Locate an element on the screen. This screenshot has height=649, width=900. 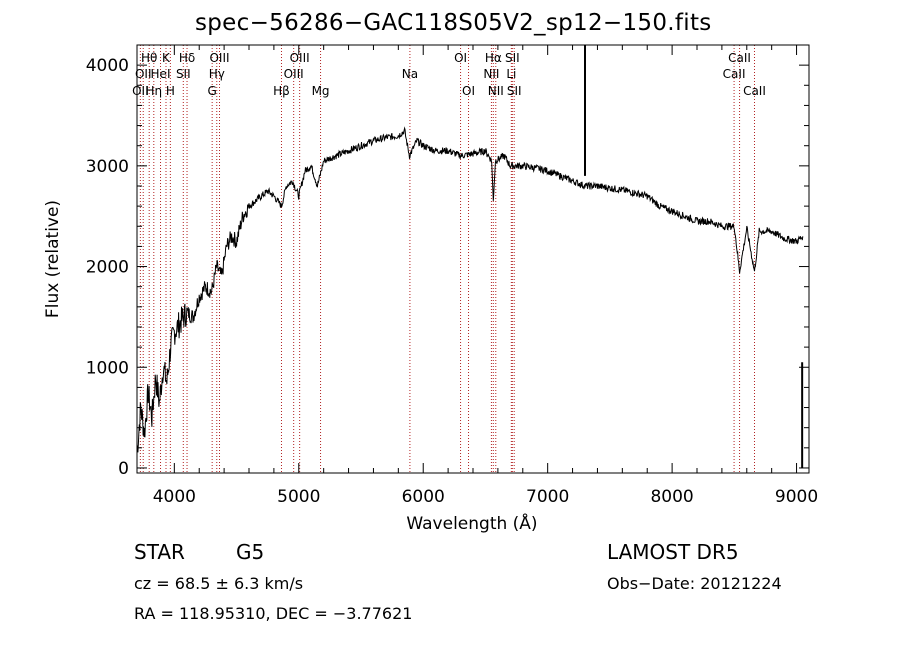
survey-name: LAMOST DR5 is located at coordinates (673, 552).